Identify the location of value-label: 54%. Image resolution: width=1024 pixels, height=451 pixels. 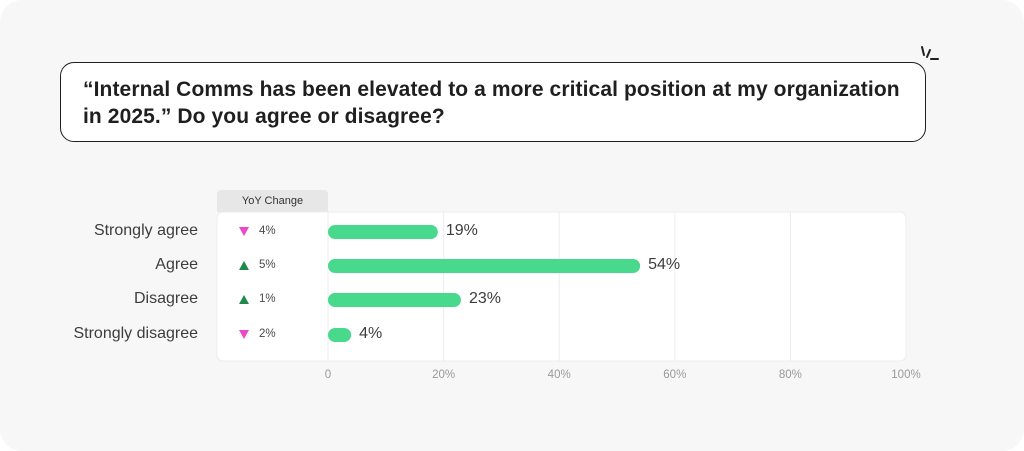
(664, 264).